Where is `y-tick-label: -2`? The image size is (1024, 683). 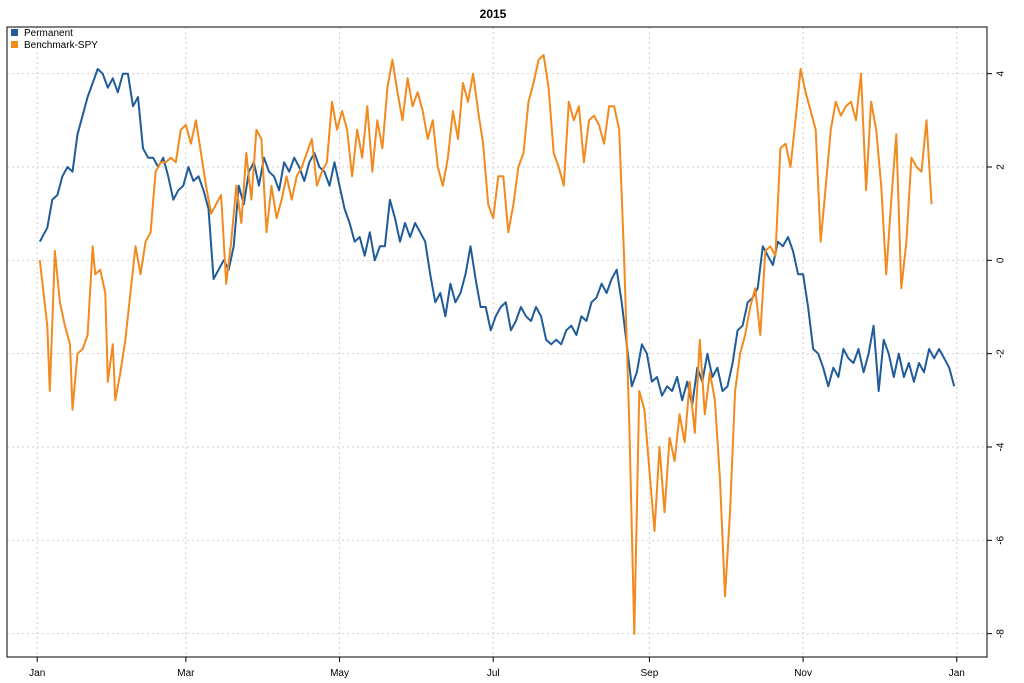
y-tick-label: -2 is located at coordinates (1001, 353).